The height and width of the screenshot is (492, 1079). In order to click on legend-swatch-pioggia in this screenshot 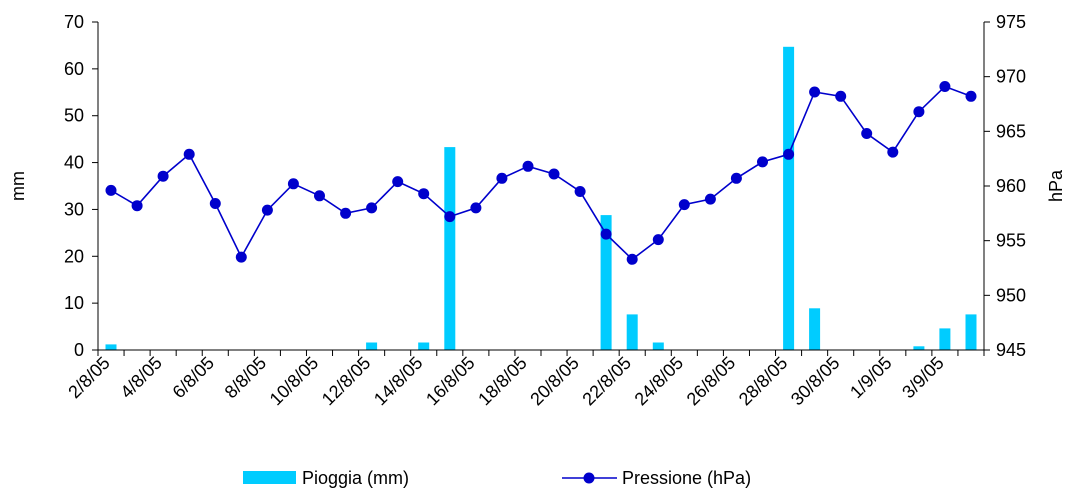, I will do `click(269, 477)`.